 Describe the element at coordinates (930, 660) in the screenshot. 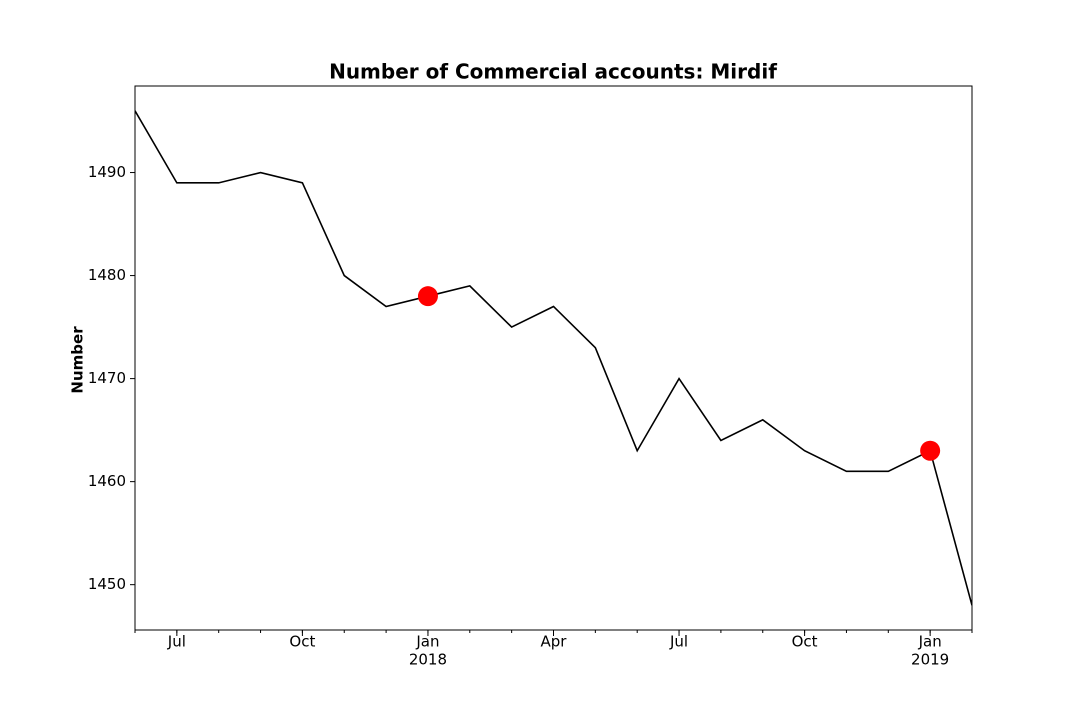

I see `x-tick-year: 2019` at that location.